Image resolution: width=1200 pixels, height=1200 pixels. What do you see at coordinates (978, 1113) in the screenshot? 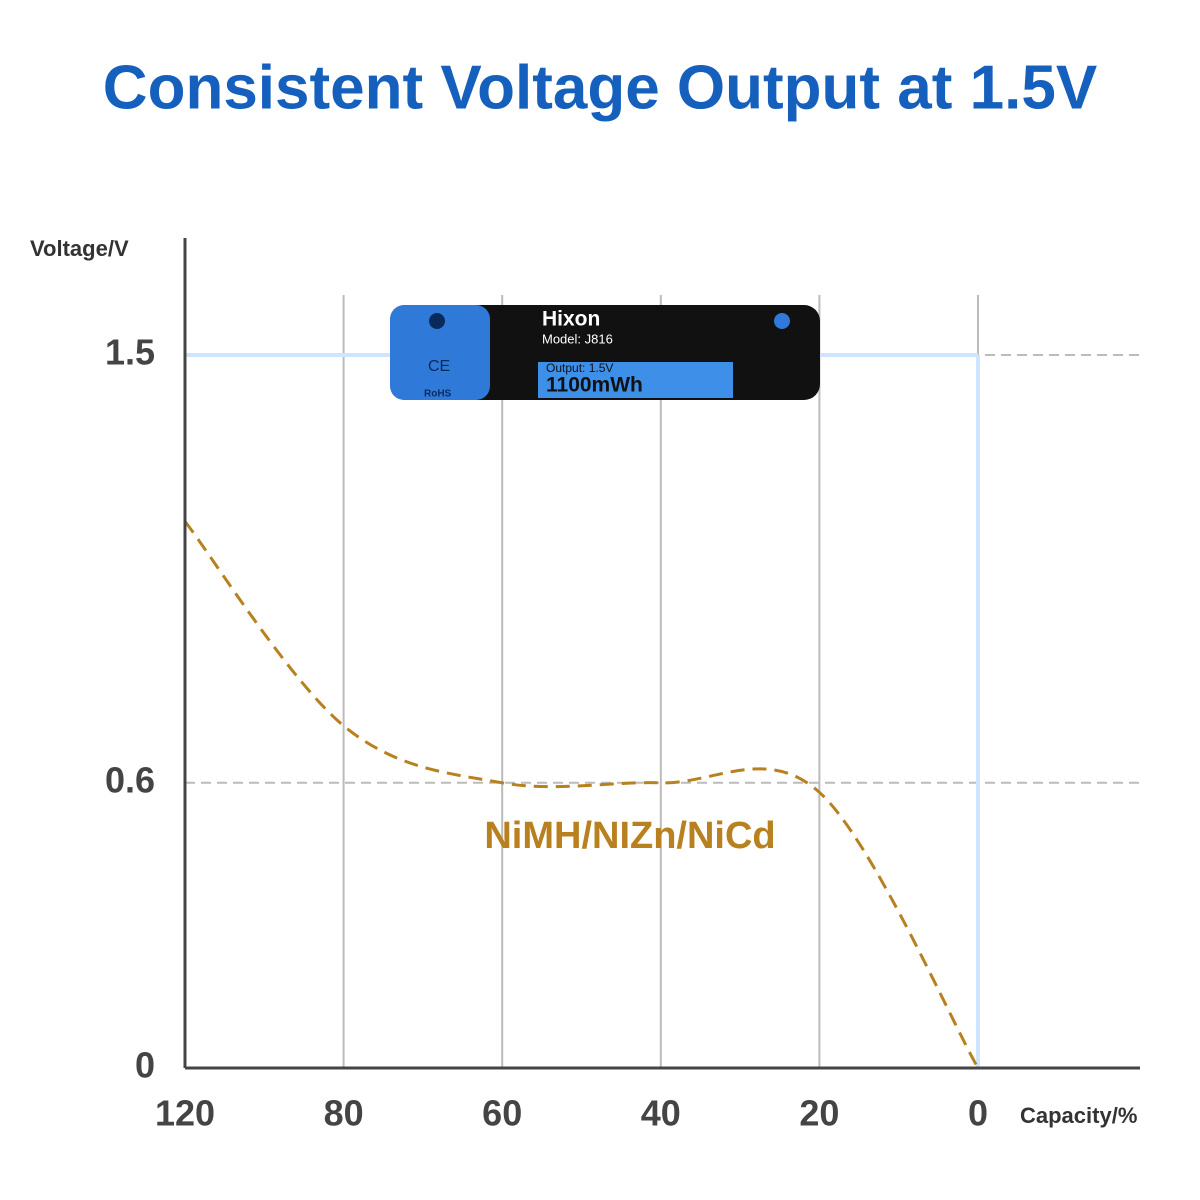
I see `x-tick-label: 0` at bounding box center [978, 1113].